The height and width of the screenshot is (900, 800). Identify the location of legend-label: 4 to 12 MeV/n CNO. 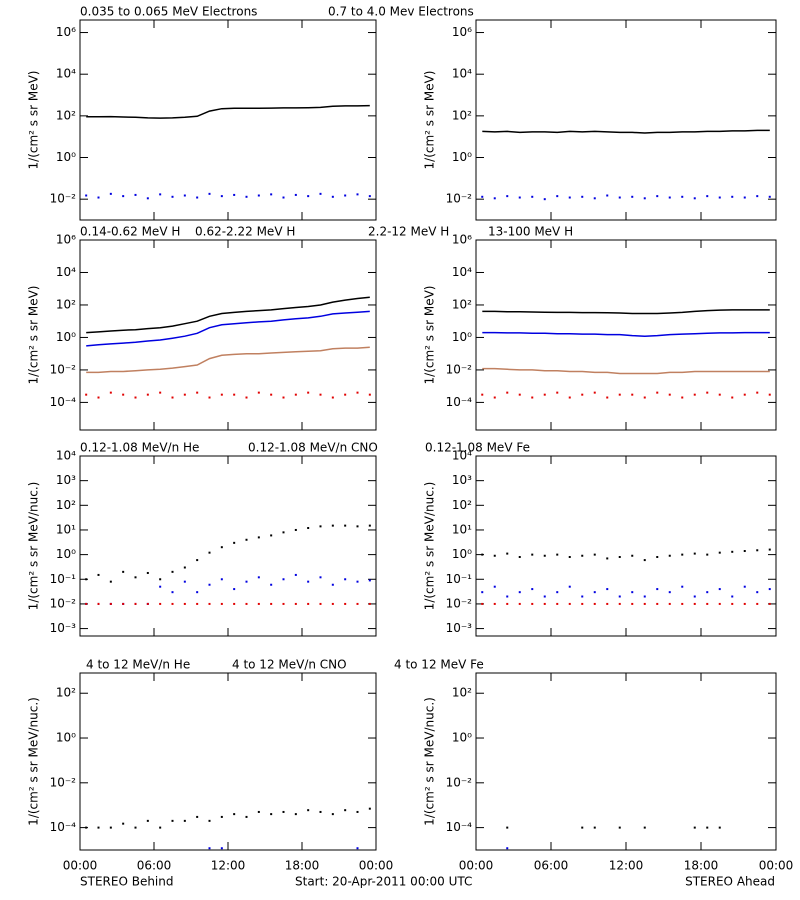
(289, 665).